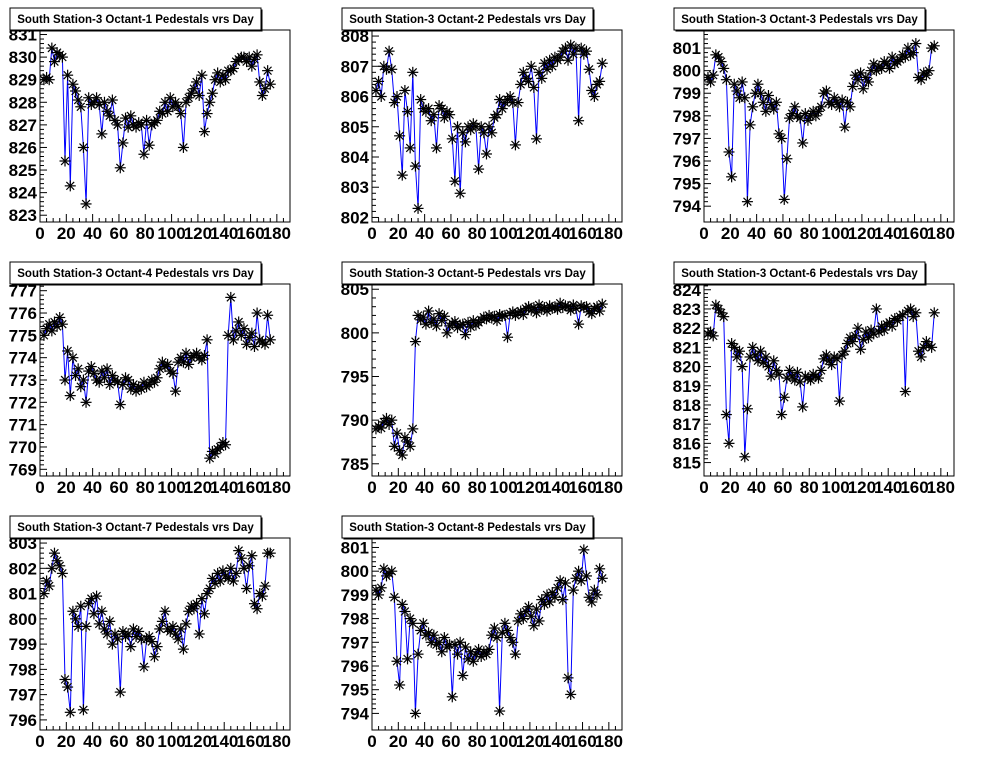 Image resolution: width=996 pixels, height=762 pixels. I want to click on y-tick-label: 801, so click(23, 594).